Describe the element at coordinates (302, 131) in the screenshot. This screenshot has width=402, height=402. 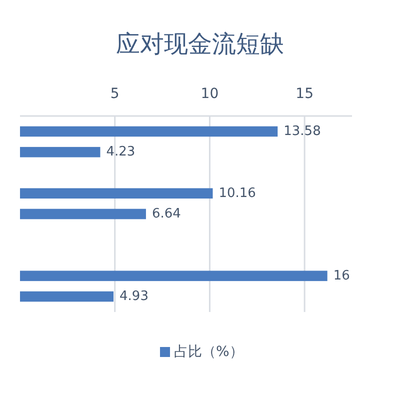
I see `text: 13.58` at that location.